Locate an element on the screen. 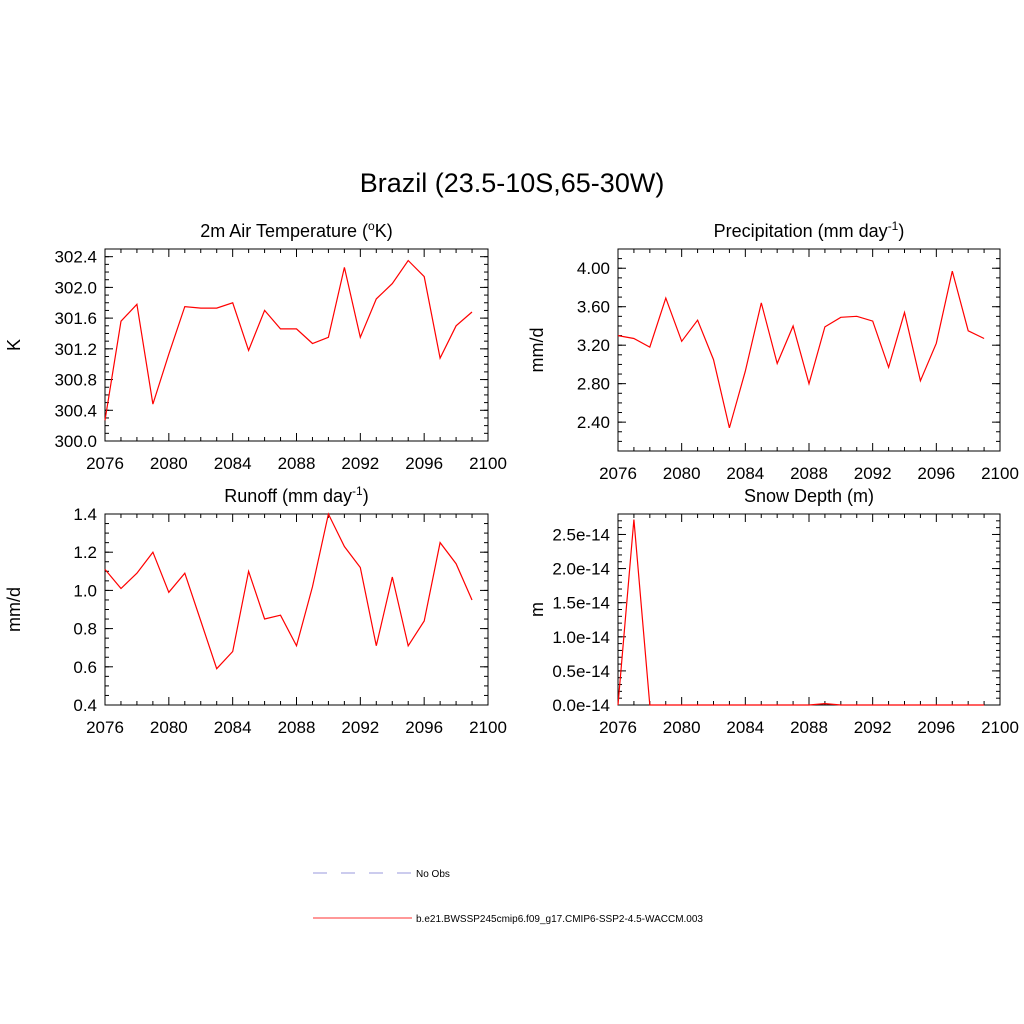  y-tick-label: 300.4 is located at coordinates (75, 410).